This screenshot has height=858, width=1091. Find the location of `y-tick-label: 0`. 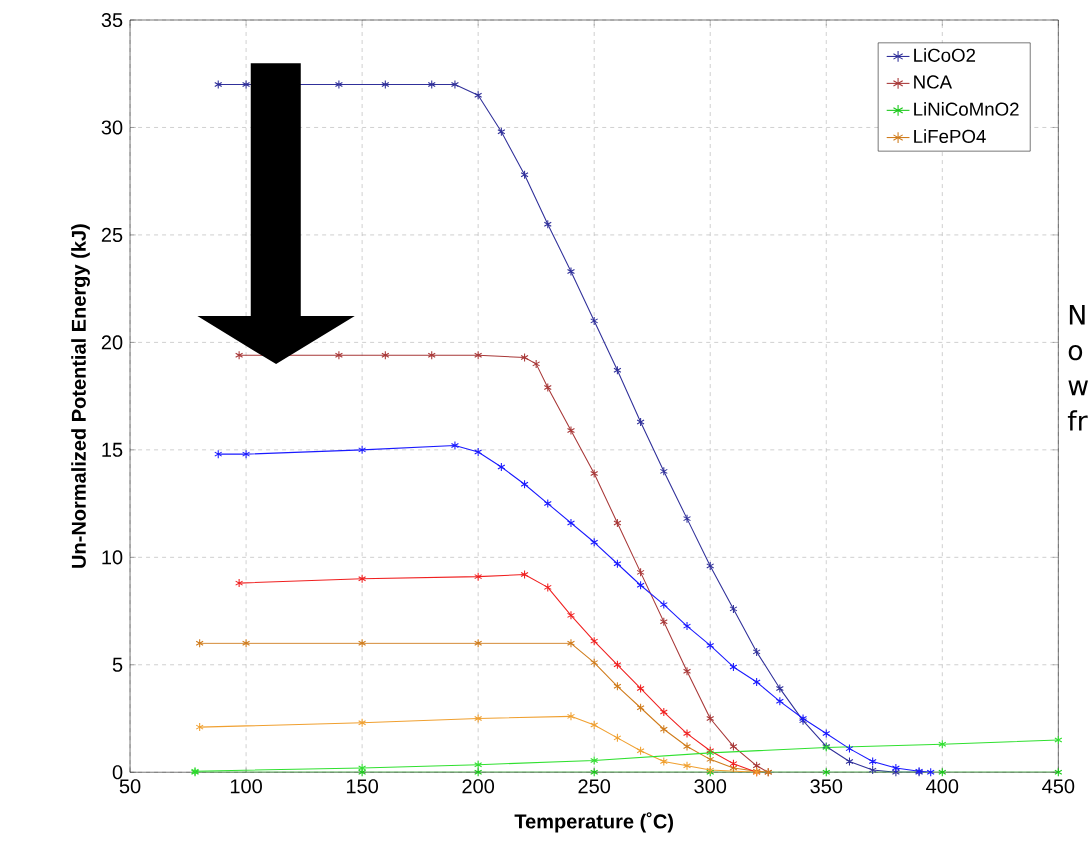

y-tick-label: 0 is located at coordinates (117, 772).